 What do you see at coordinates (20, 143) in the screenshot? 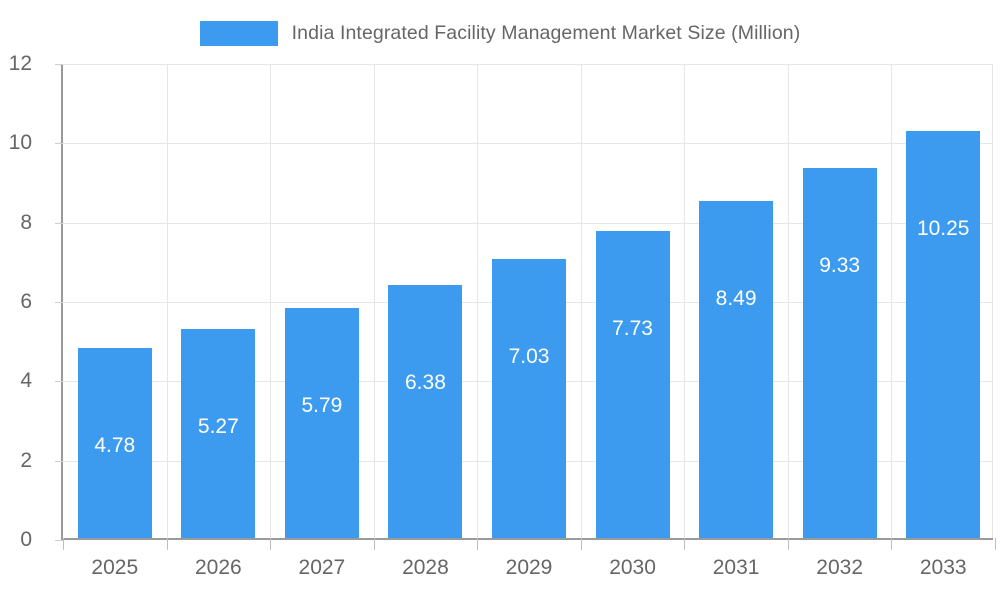
I see `y-axis-label: 10` at bounding box center [20, 143].